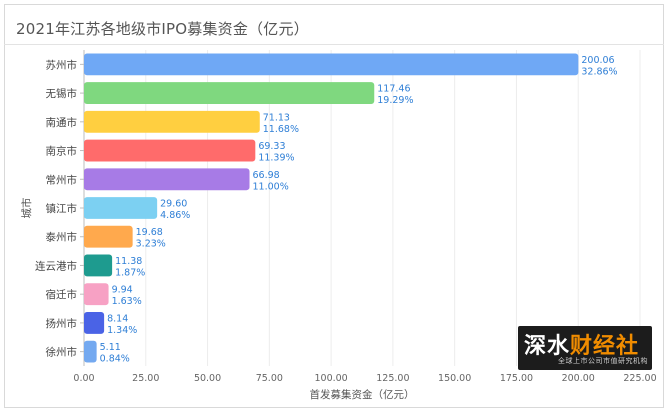 The width and height of the screenshot is (668, 411). Describe the element at coordinates (62, 208) in the screenshot. I see `category-label: 镇江市` at that location.